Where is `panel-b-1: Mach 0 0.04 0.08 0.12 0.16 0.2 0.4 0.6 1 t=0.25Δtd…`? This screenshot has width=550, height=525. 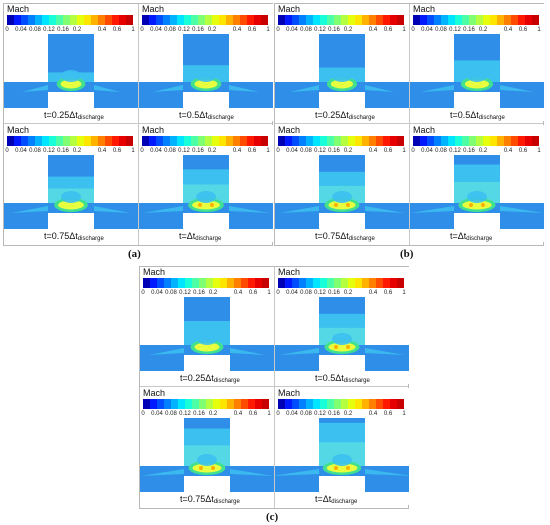
panel-b-1: Mach 0 0.04 0.08 0.12 0.16 0.2 0.4 0.6 1 t=0.25Δtd… is located at coordinates (342, 62).